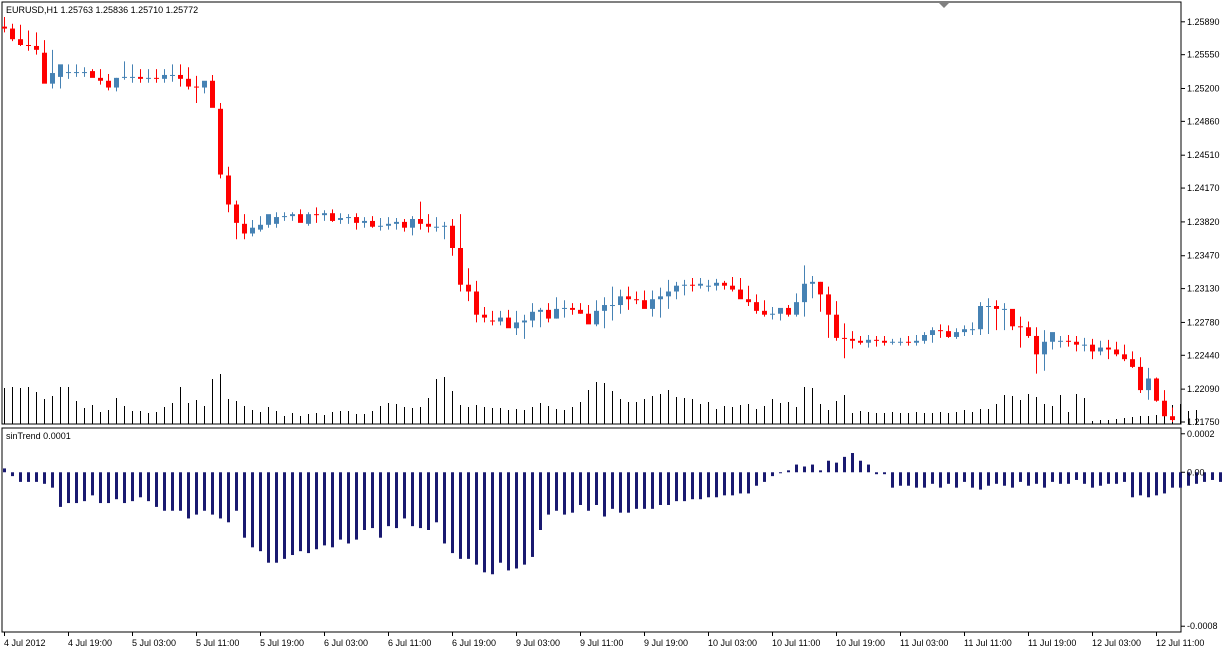 Image resolution: width=1222 pixels, height=657 pixels. I want to click on time-tick-label: 6 Jul 19:00, so click(474, 643).